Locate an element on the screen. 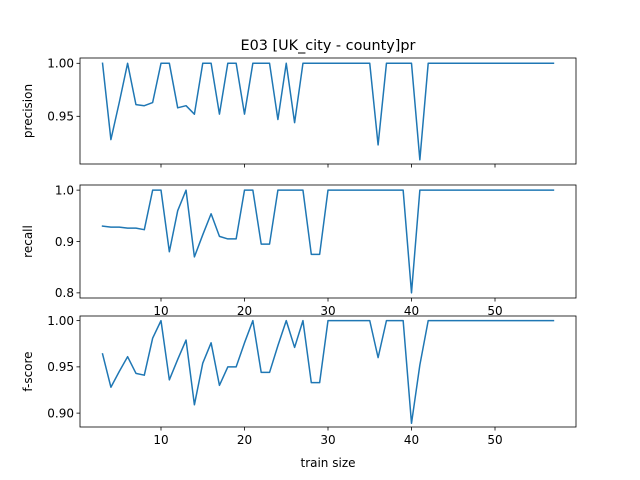  f-score-x-tick-label: 40 is located at coordinates (411, 440).